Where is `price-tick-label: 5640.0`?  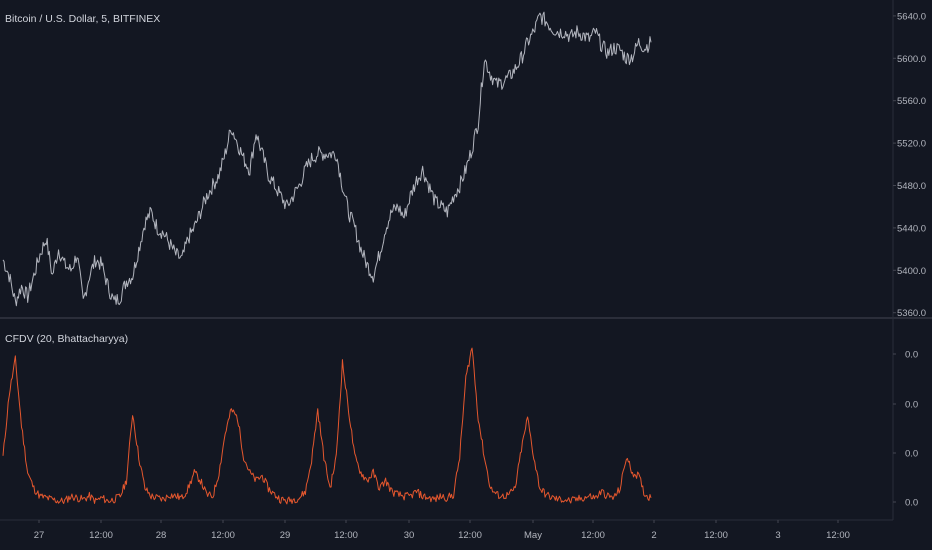 price-tick-label: 5640.0 is located at coordinates (911, 16).